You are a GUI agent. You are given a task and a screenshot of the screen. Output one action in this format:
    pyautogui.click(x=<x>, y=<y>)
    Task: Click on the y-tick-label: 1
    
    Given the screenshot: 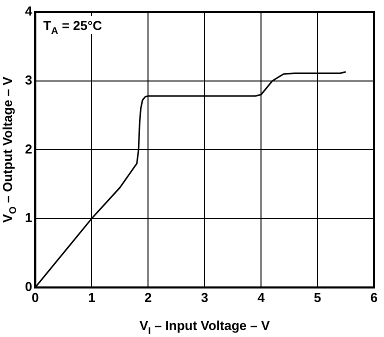 What is the action you would take?
    pyautogui.click(x=28, y=218)
    